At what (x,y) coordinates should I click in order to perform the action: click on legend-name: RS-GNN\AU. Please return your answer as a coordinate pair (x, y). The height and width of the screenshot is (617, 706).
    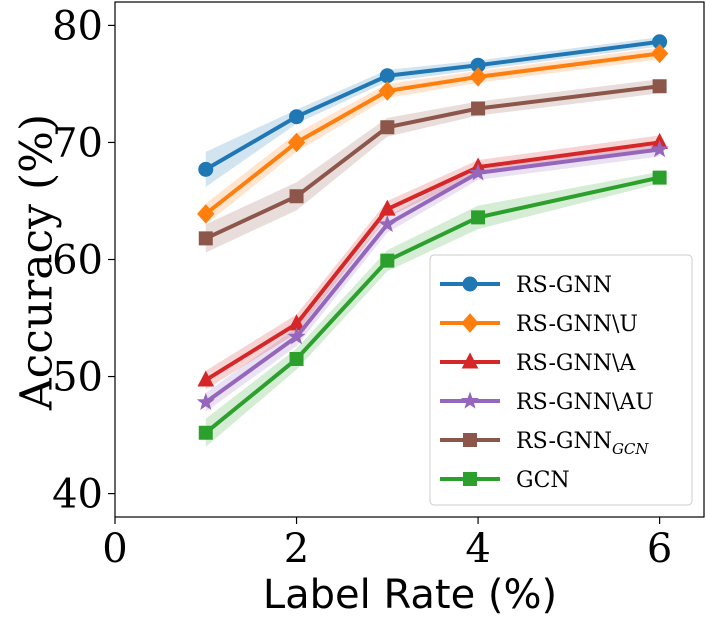
    Looking at the image, I should click on (585, 402).